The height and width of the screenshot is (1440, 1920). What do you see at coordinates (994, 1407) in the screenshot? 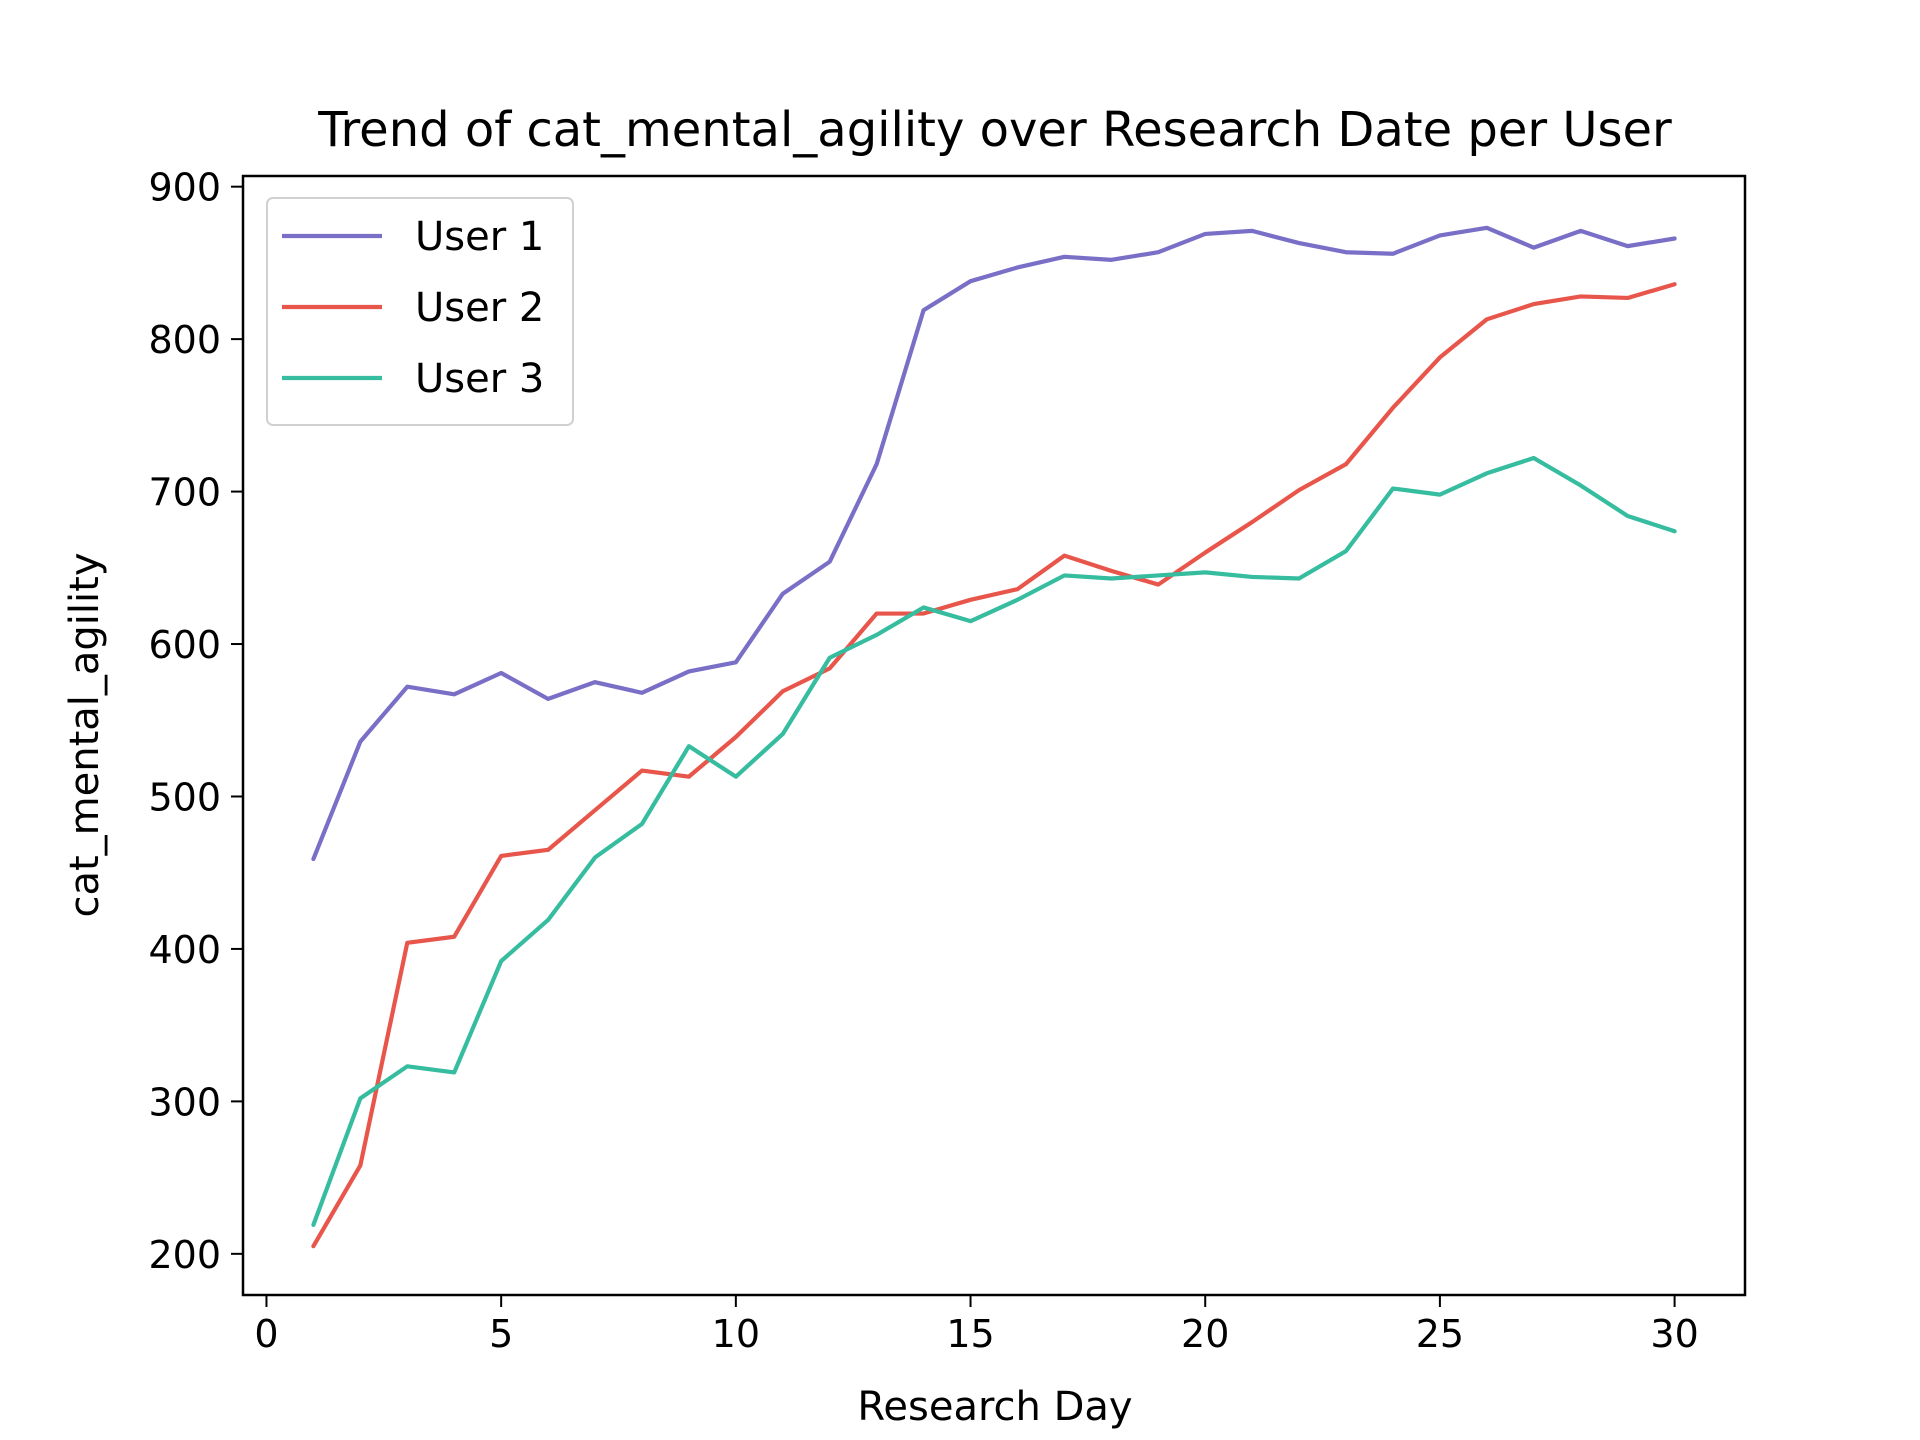
I see `x-axis-title: Research Day` at bounding box center [994, 1407].